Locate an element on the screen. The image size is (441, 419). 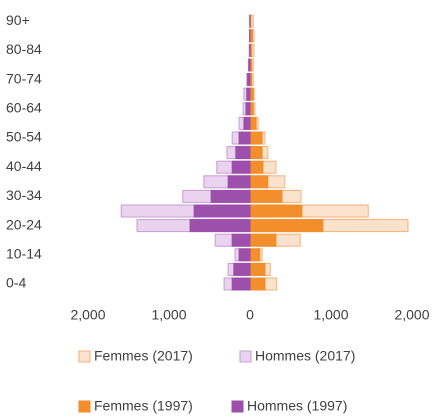
y-tick-label: 20-24 is located at coordinates (24, 224).